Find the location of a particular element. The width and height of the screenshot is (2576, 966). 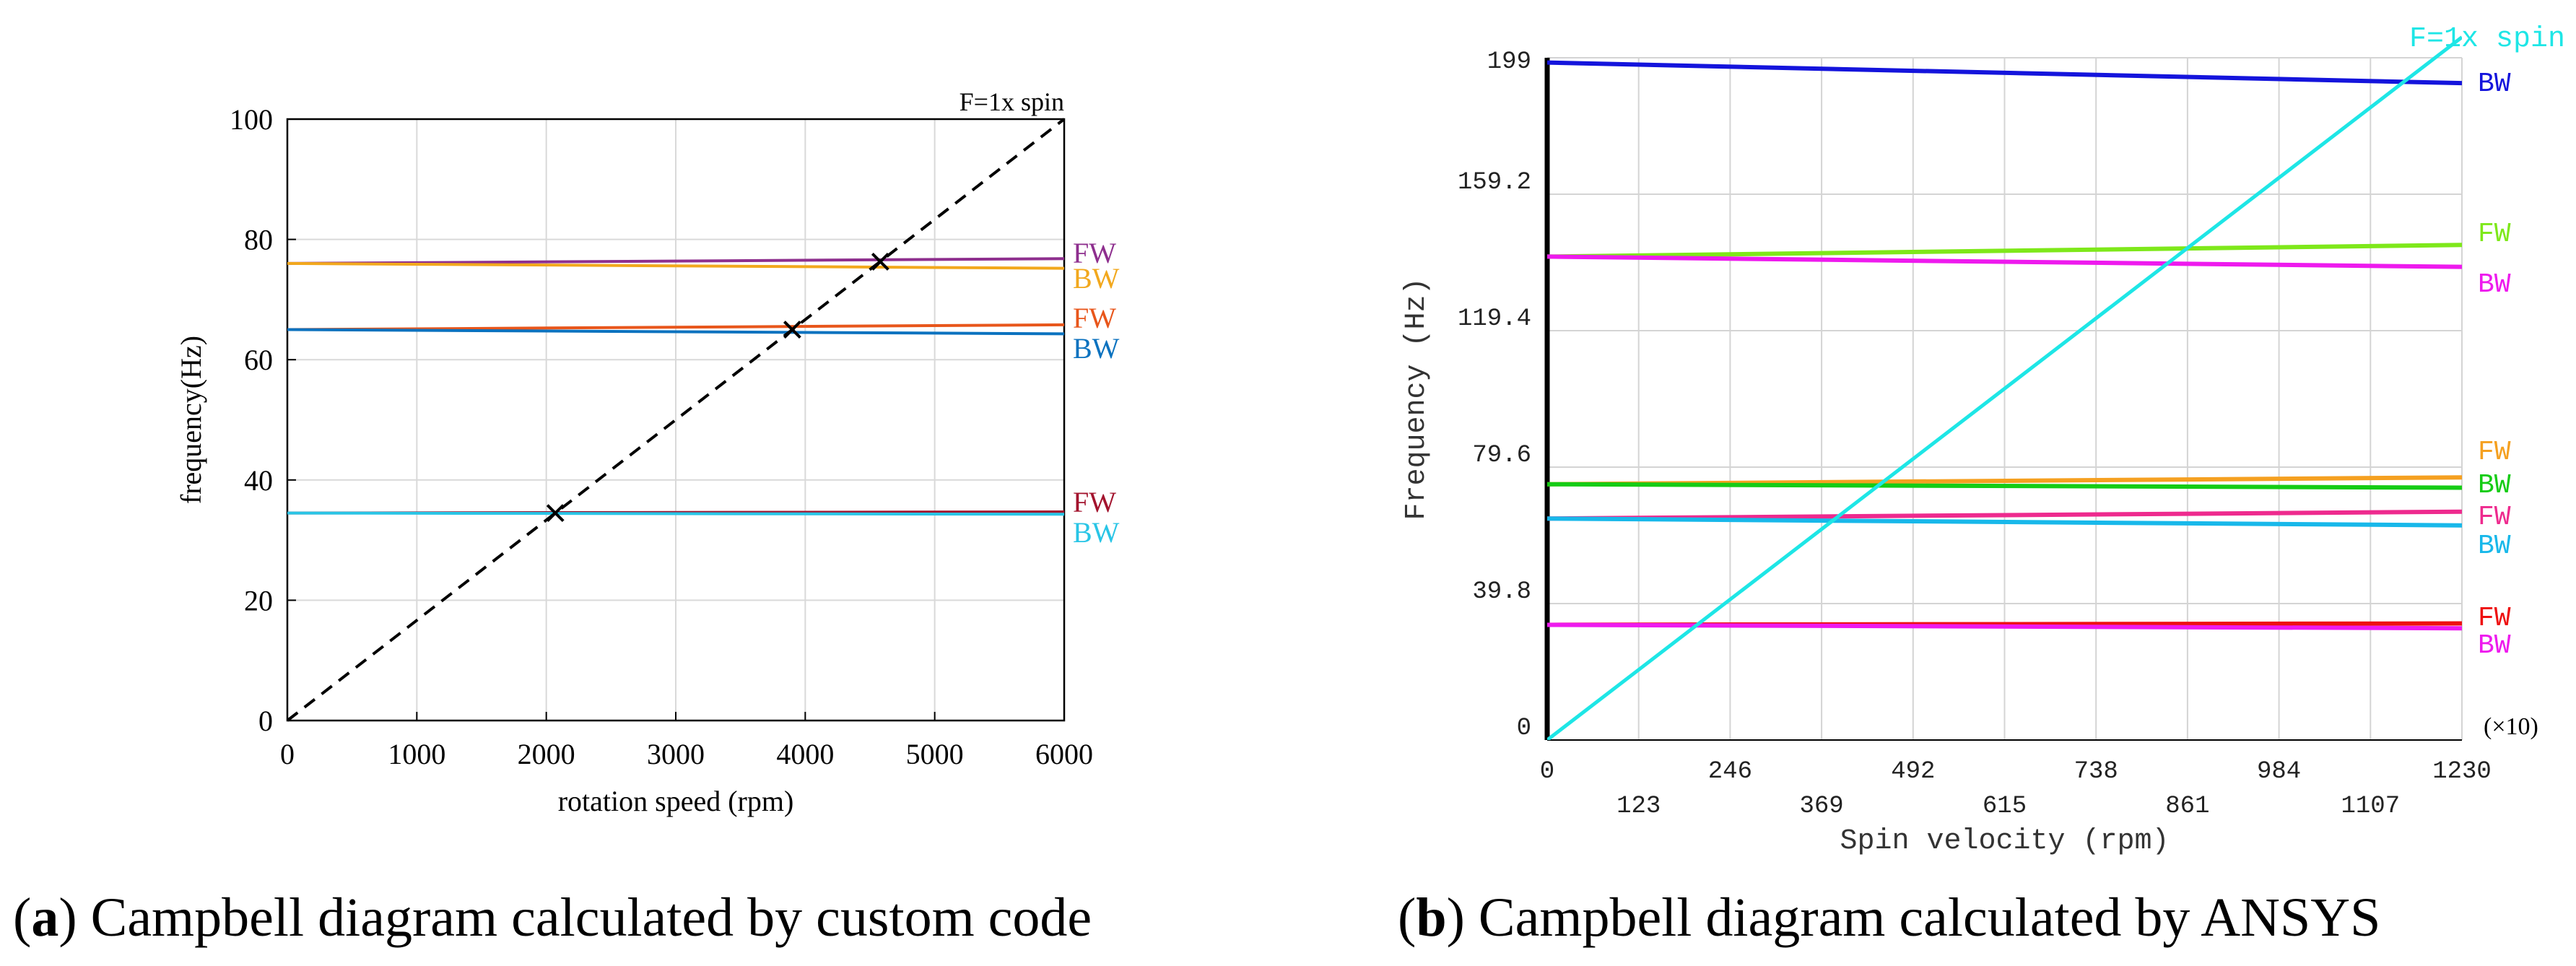

x-tick-label: 492 is located at coordinates (1913, 772).